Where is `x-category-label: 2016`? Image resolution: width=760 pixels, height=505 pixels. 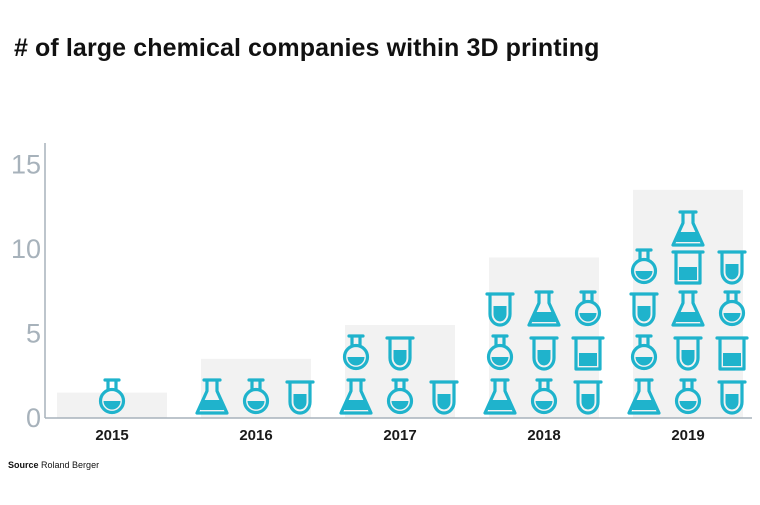
x-category-label: 2016 is located at coordinates (255, 435).